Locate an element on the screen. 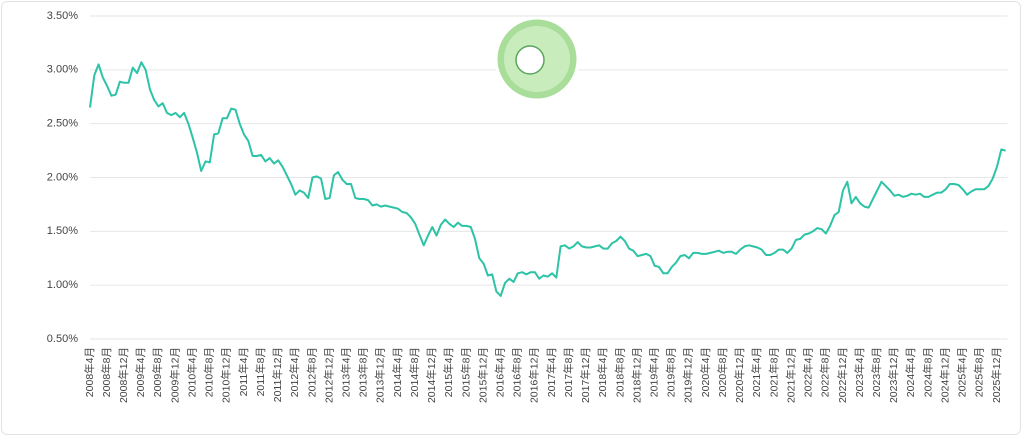 The height and width of the screenshot is (438, 1024). x-tick-label: 2019年8月 is located at coordinates (671, 372).